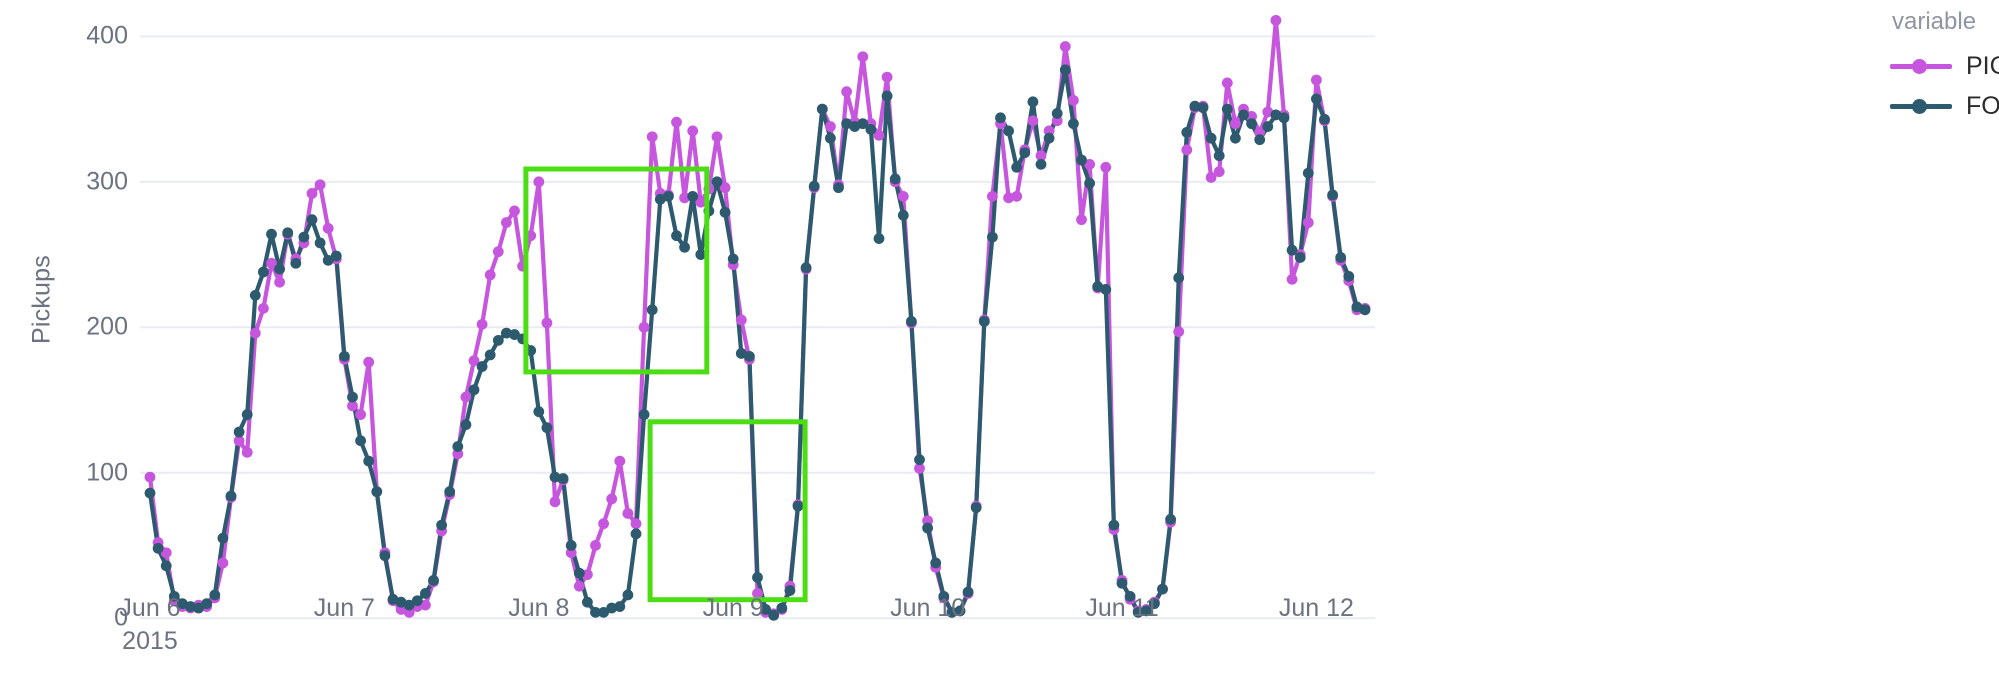 Image resolution: width=1999 pixels, height=698 pixels. Describe the element at coordinates (150, 608) in the screenshot. I see `x-axis-tick-label: Jun 6` at that location.